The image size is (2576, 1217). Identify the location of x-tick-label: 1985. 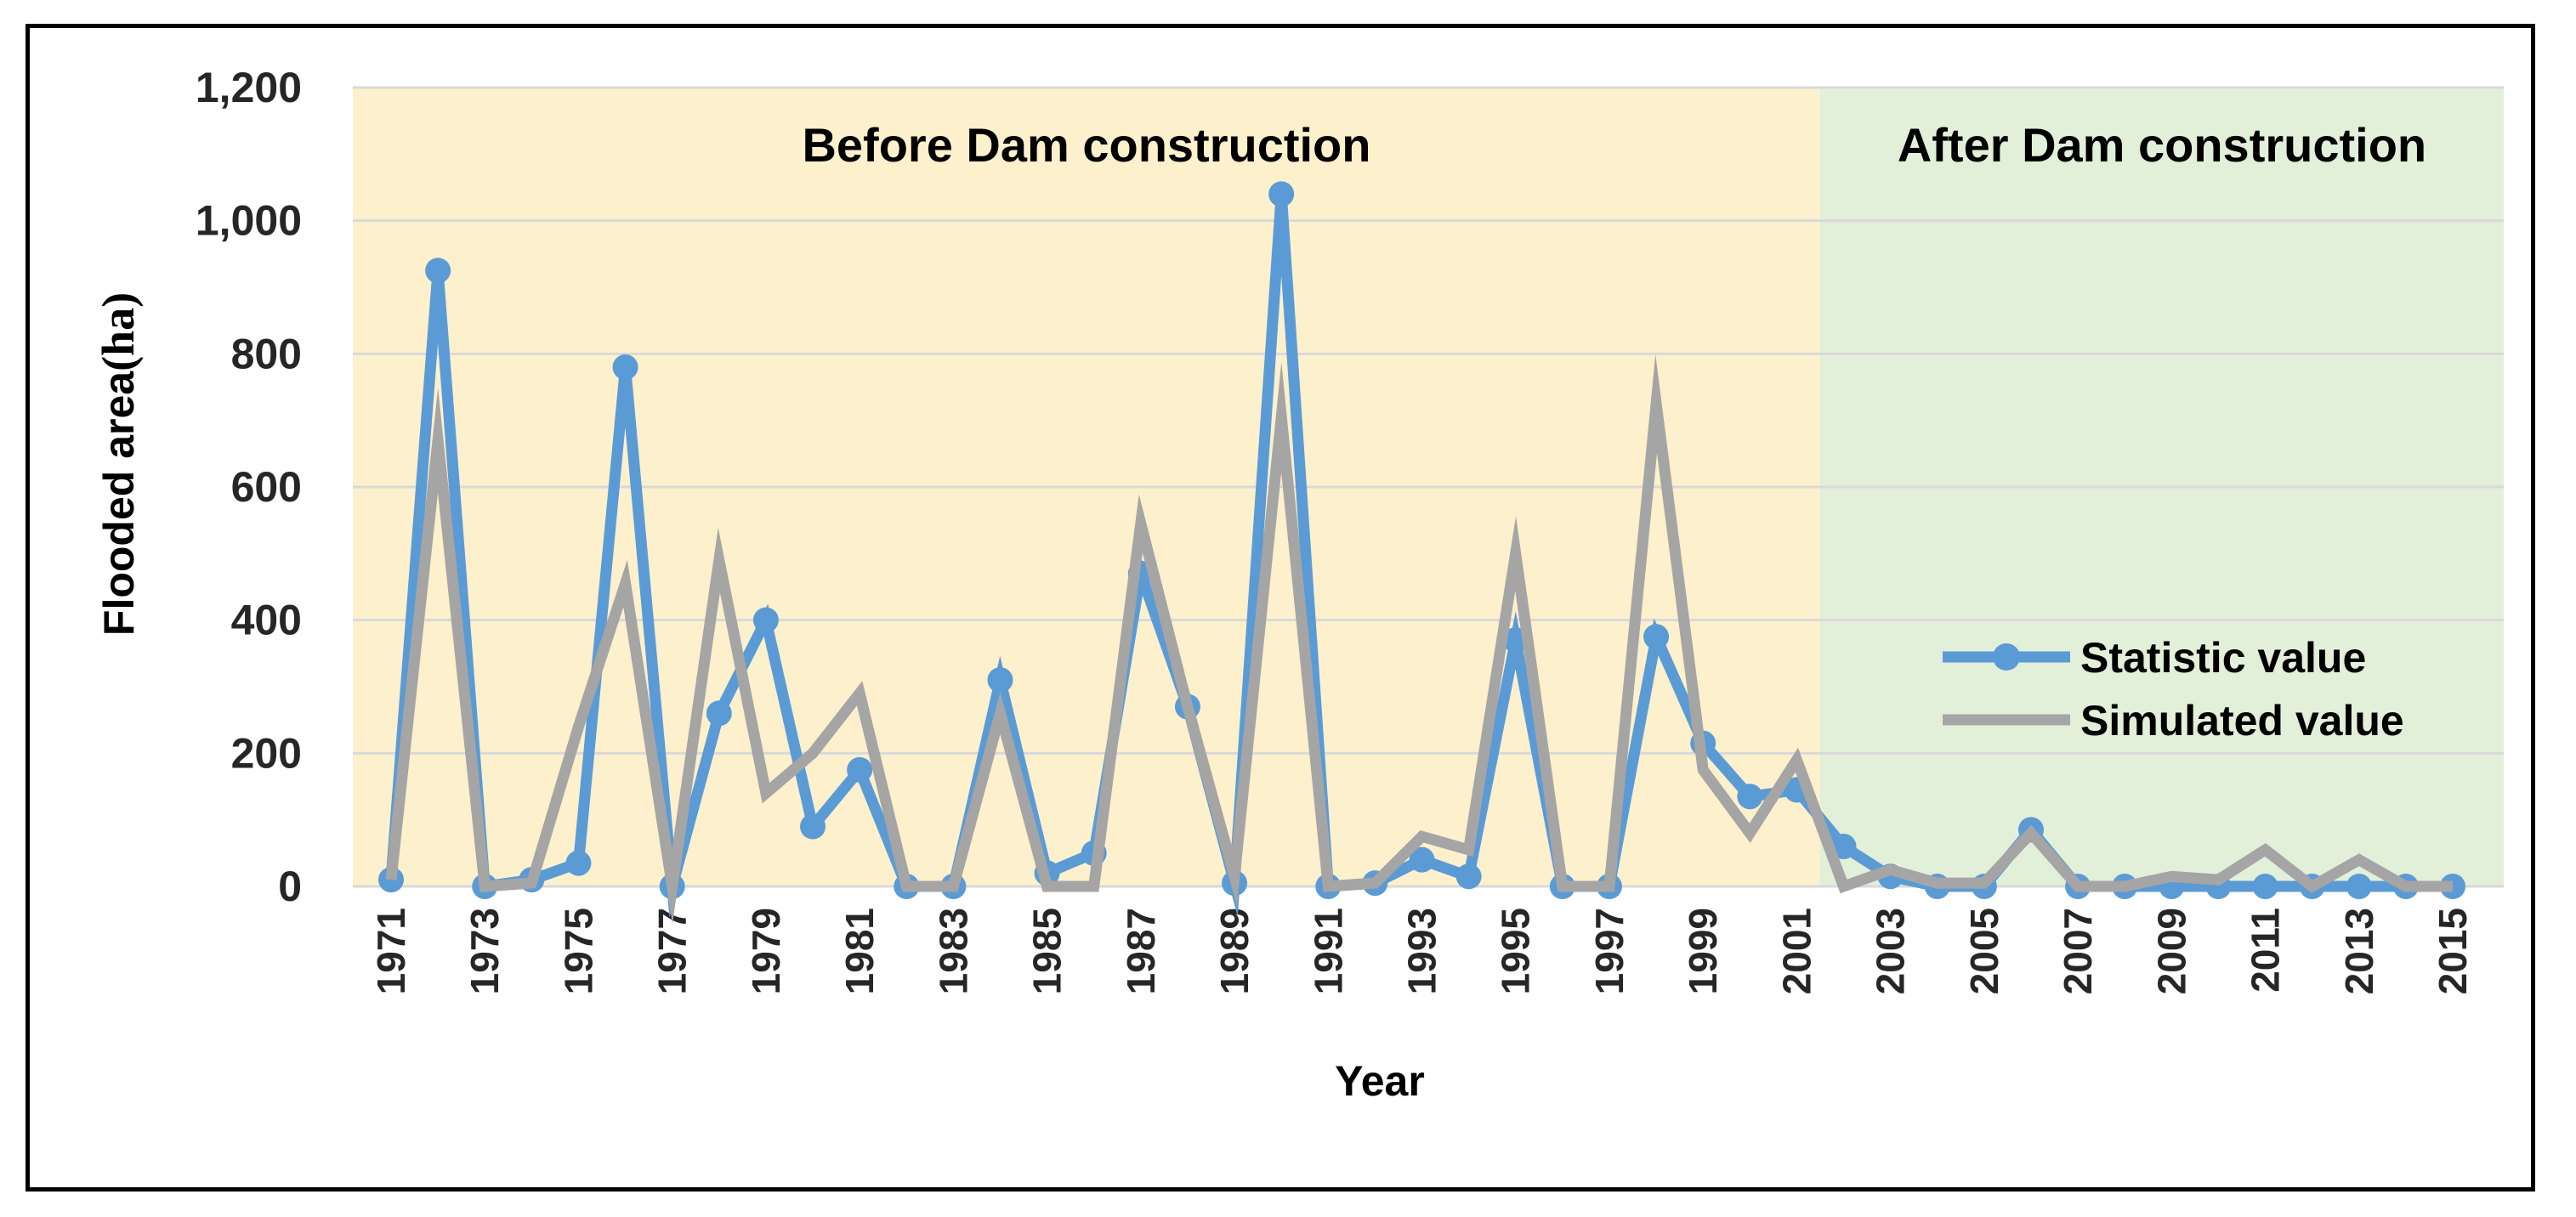
(1048, 951).